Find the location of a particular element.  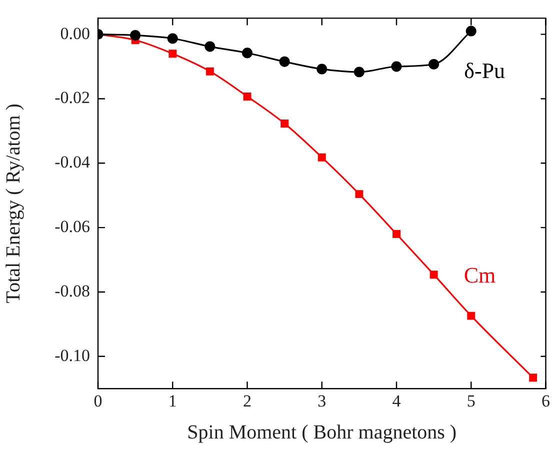

series-label: δ-Pu is located at coordinates (485, 70).